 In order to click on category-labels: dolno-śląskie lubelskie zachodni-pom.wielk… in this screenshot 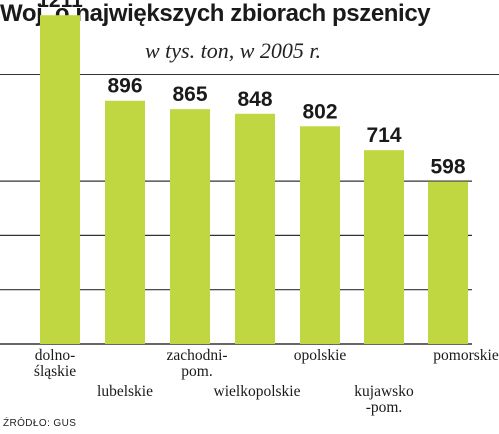, I will do `click(266, 381)`.